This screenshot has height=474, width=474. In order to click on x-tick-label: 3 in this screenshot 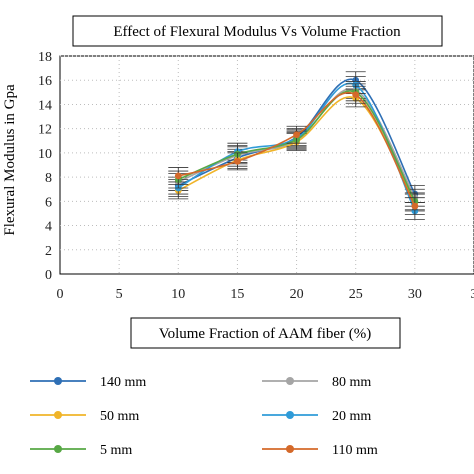, I will do `click(472, 294)`.